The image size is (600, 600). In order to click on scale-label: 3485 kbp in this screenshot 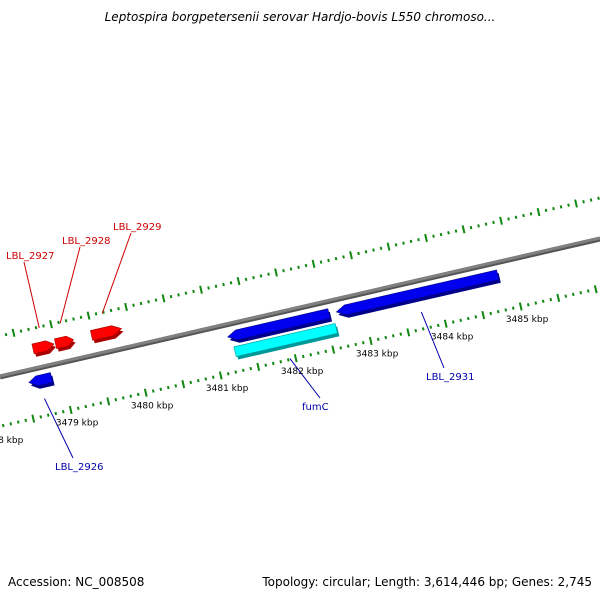, I will do `click(527, 320)`.